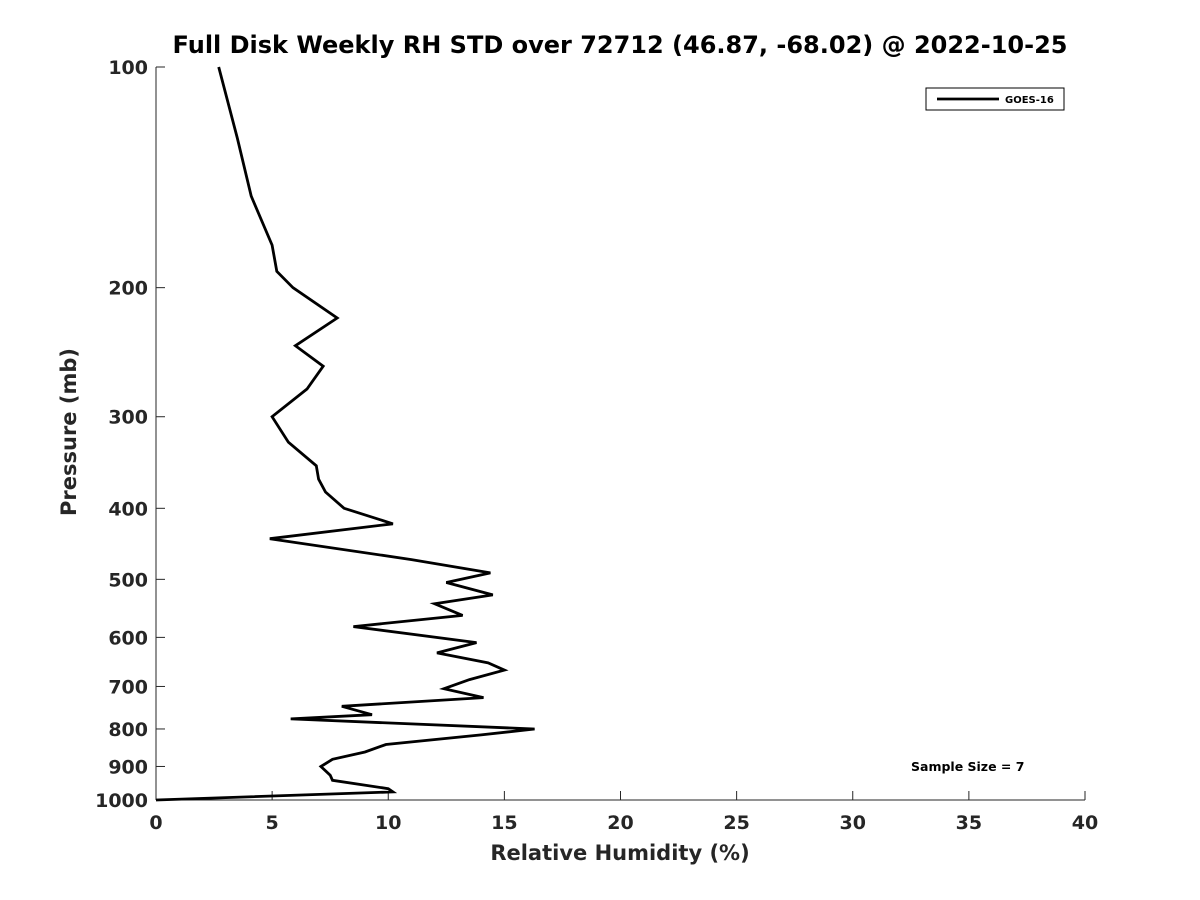  Describe the element at coordinates (155, 823) in the screenshot. I see `x-tick-label: 0` at that location.